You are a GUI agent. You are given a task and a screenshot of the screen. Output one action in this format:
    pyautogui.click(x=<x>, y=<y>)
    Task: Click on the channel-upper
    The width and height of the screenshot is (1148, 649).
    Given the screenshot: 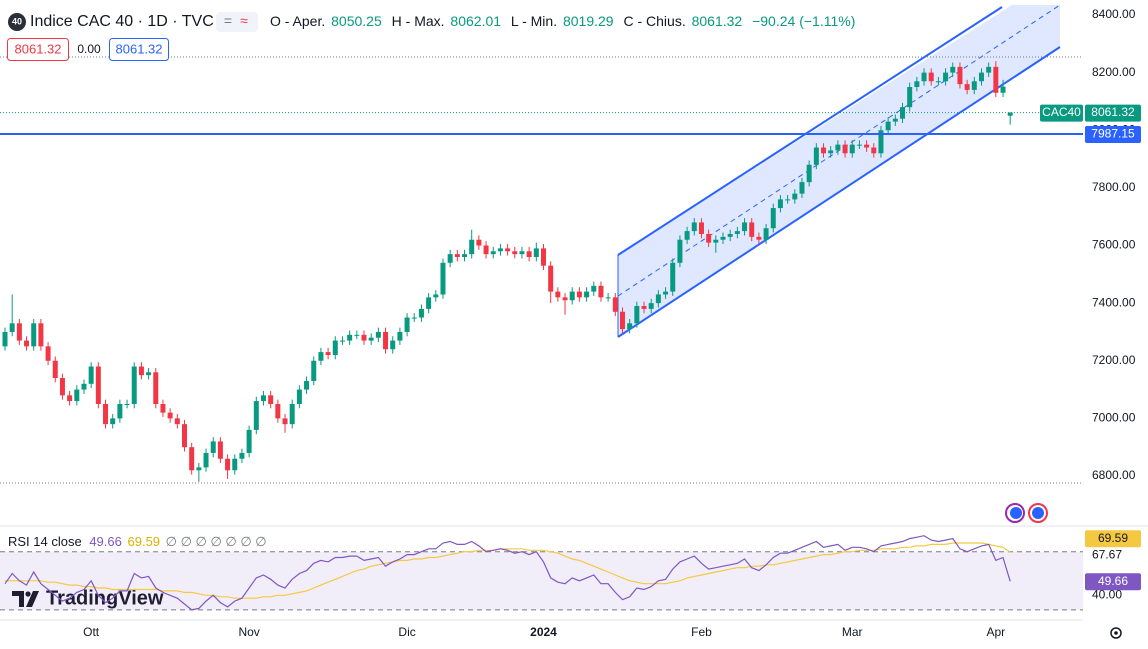 What is the action you would take?
    pyautogui.click(x=810, y=131)
    